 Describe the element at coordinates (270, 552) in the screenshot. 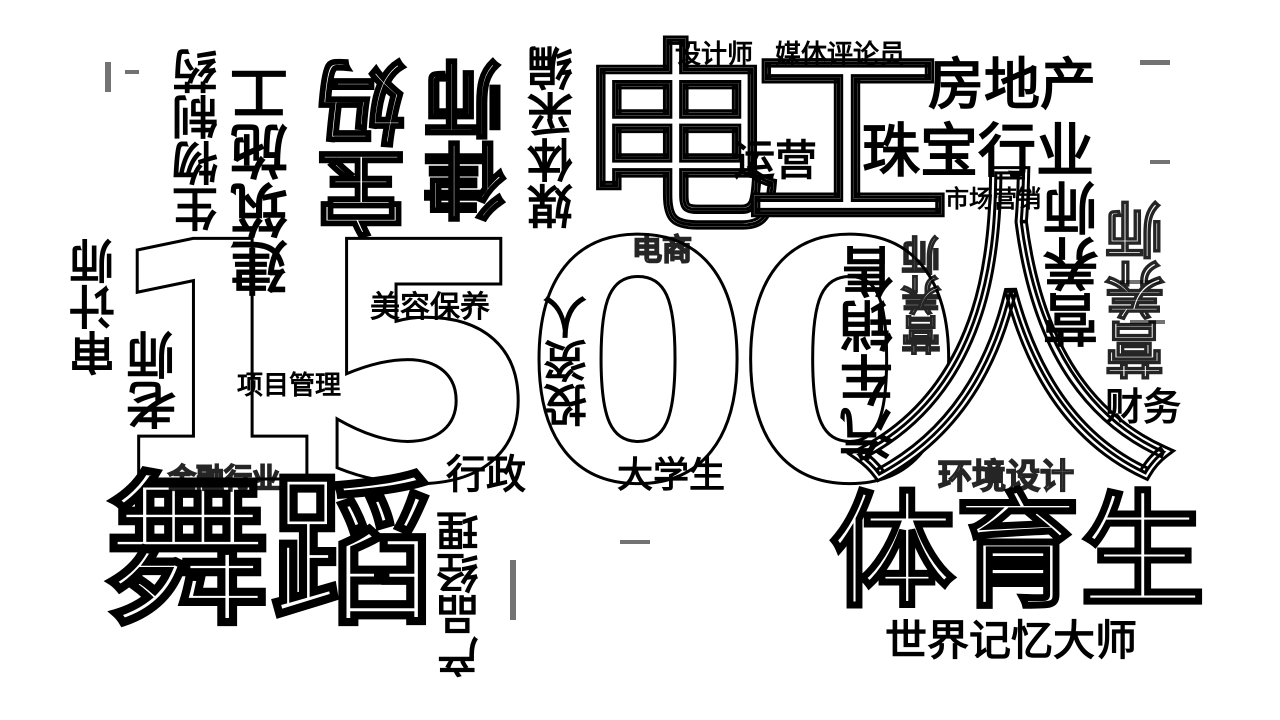

I see `word-wudao: 舞蹈` at that location.